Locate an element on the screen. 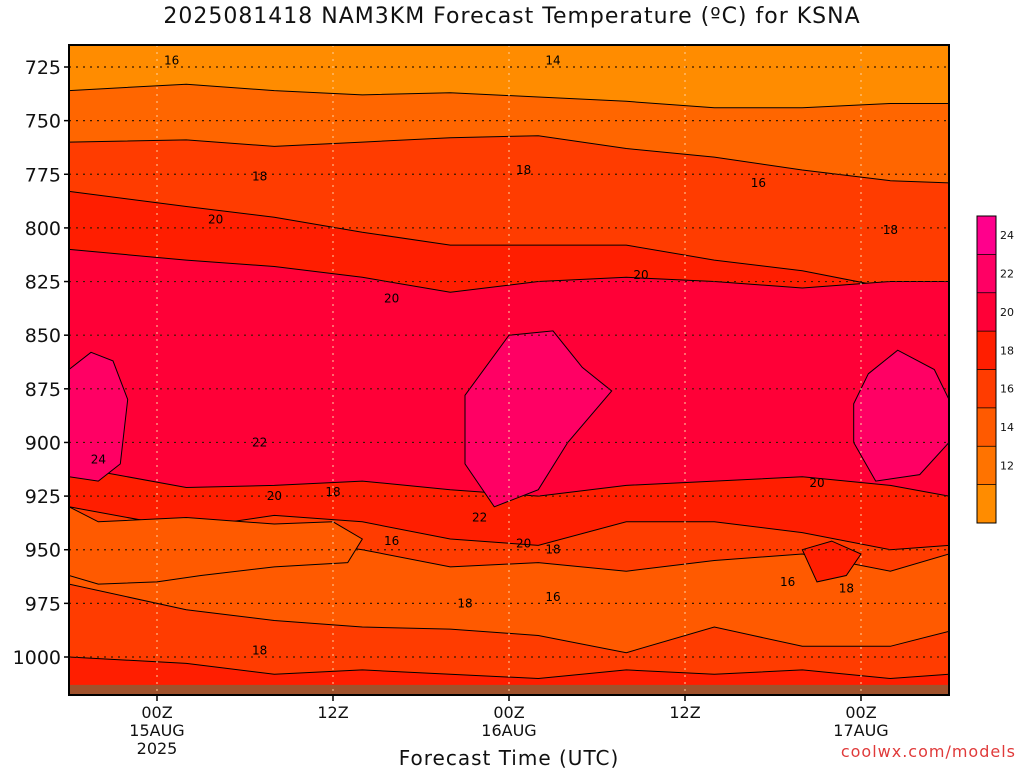  y-tick-label: 925 is located at coordinates (43, 497).